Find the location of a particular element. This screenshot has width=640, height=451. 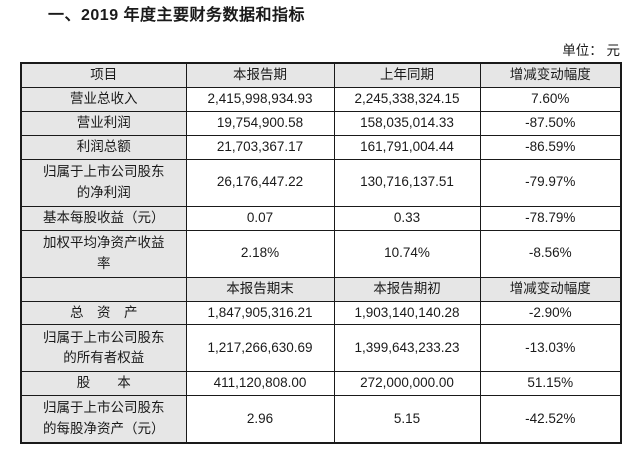

row-label-cell: 归属于上市公司股东 的所有者权益 is located at coordinates (103, 348).